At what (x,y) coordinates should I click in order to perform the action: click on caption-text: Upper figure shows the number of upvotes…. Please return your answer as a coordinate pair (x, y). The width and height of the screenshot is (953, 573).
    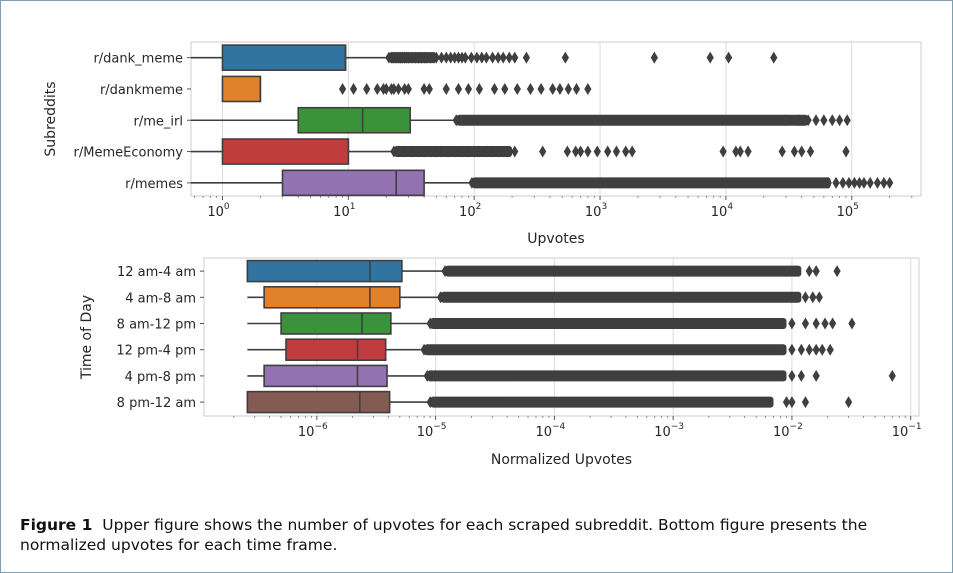
    Looking at the image, I should click on (444, 535).